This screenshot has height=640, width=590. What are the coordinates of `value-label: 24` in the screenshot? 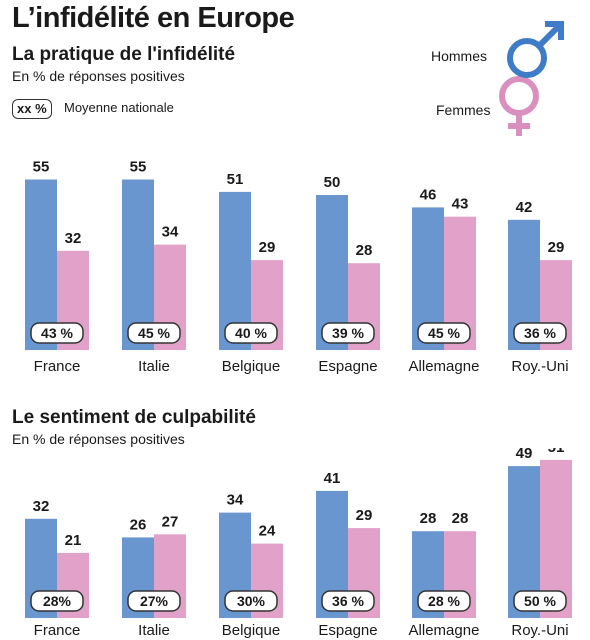 It's located at (267, 531).